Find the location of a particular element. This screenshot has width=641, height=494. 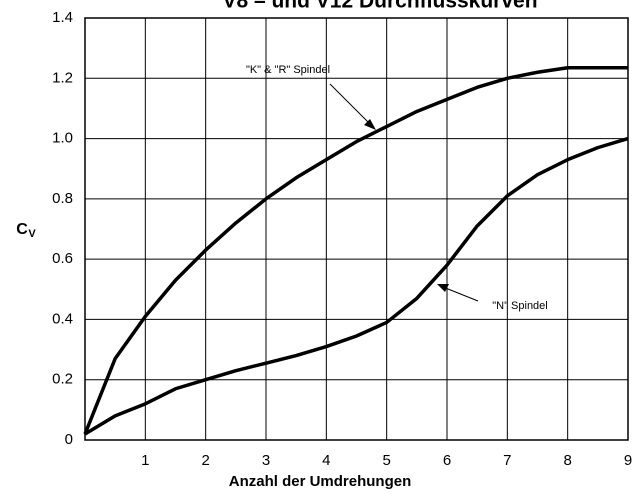

x-tick-label: 6 is located at coordinates (447, 460).